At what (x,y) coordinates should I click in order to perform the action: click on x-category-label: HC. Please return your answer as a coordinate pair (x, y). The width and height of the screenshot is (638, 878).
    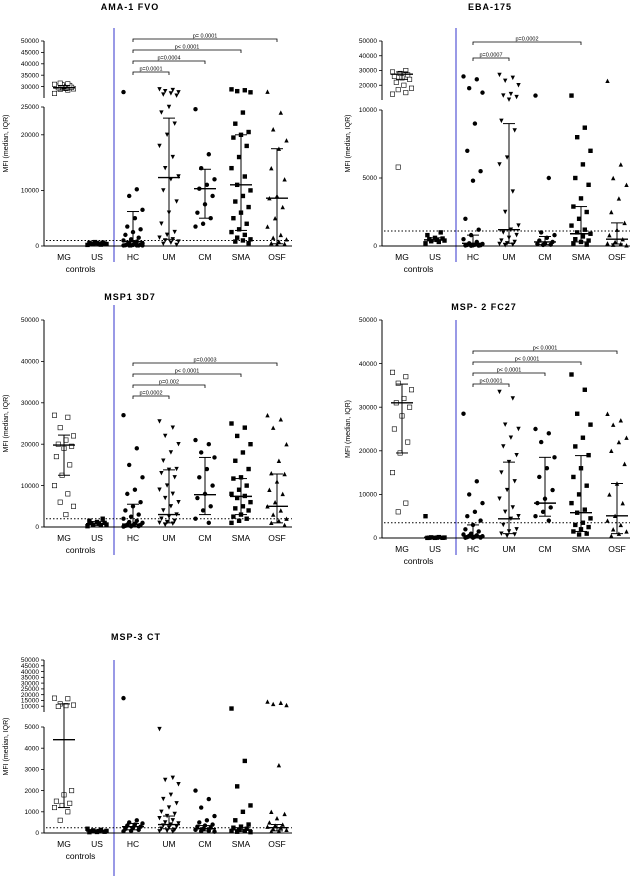
    Looking at the image, I should click on (473, 257).